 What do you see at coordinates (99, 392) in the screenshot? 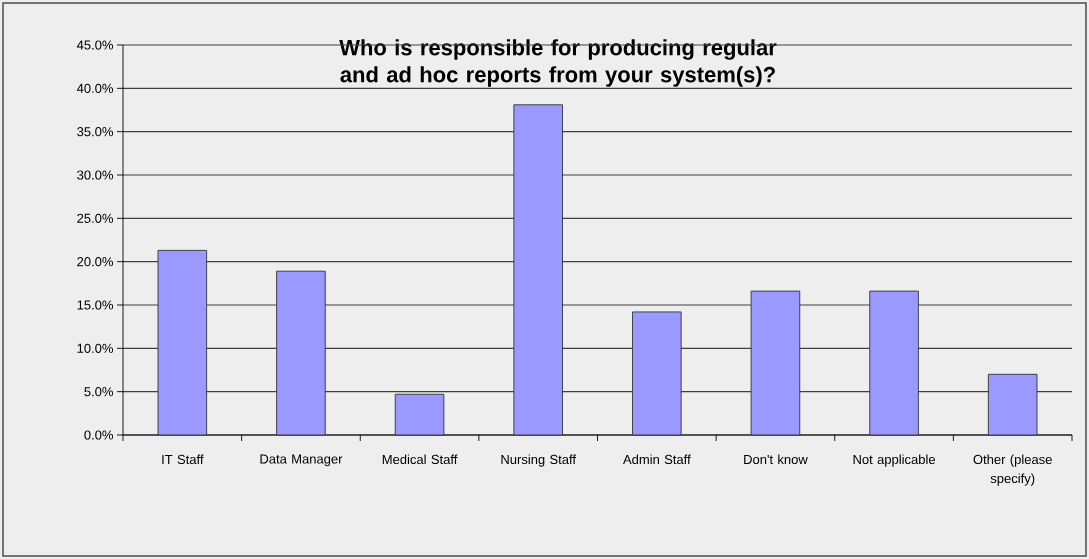
I see `y-tick-label: 5.0%` at bounding box center [99, 392].